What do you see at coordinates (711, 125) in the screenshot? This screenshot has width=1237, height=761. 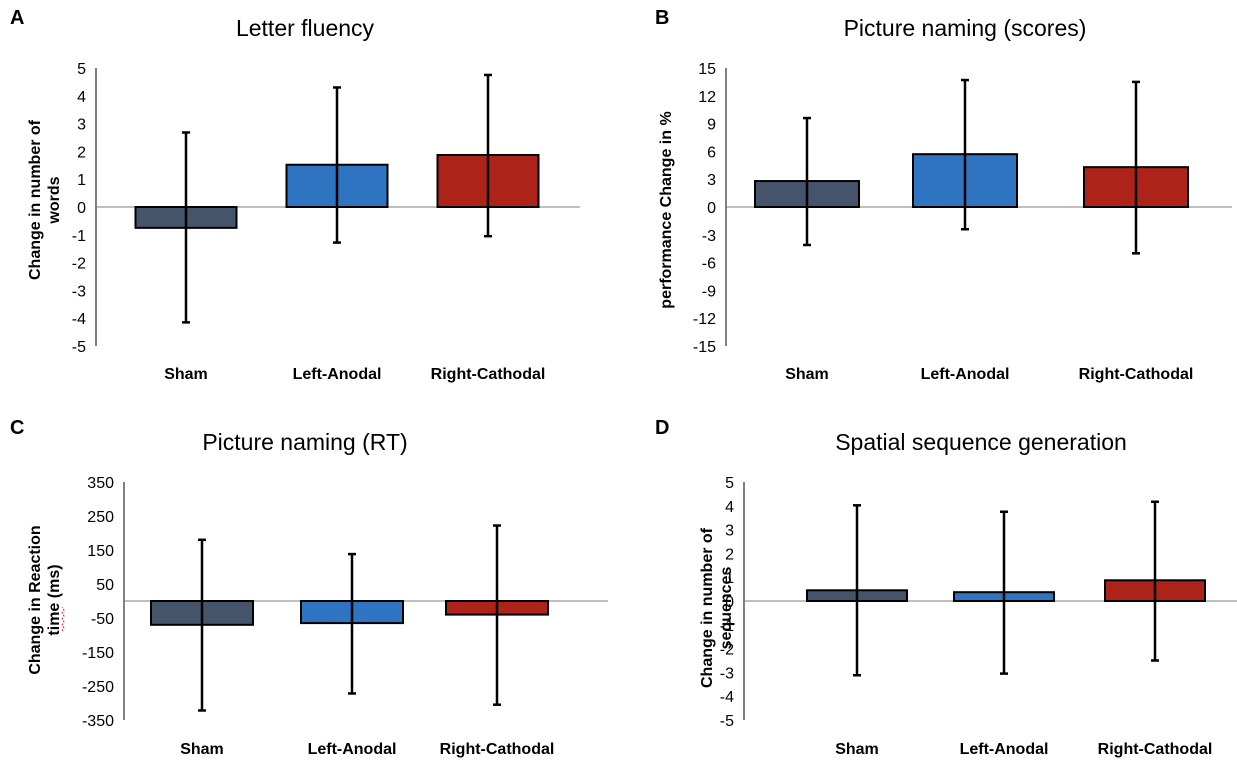 I see `y-tick-label: 9` at bounding box center [711, 125].